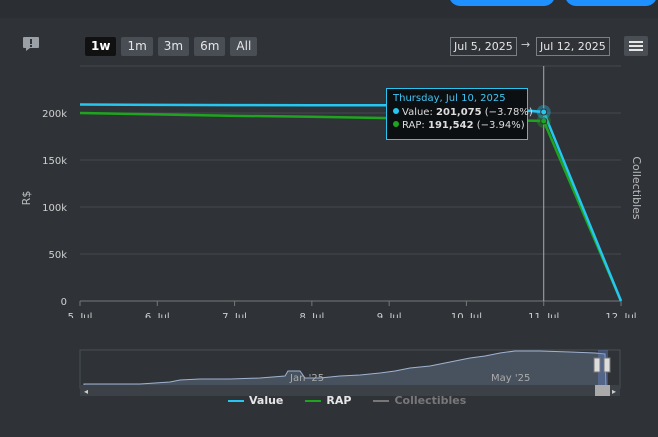 The width and height of the screenshot is (658, 437). What do you see at coordinates (350, 390) in the screenshot?
I see `navigator-scrollbar` at bounding box center [350, 390].